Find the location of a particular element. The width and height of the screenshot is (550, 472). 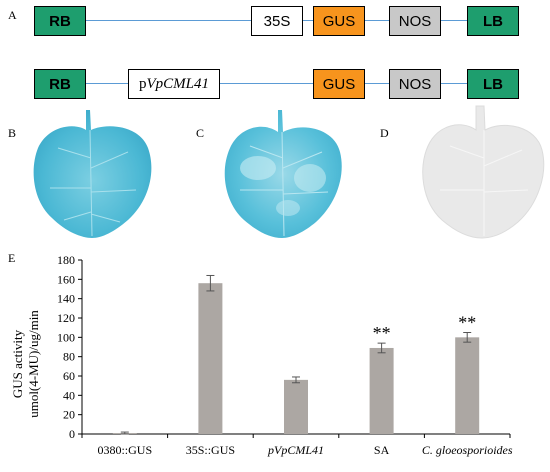

y-tick-label: 100 is located at coordinates (66, 337).